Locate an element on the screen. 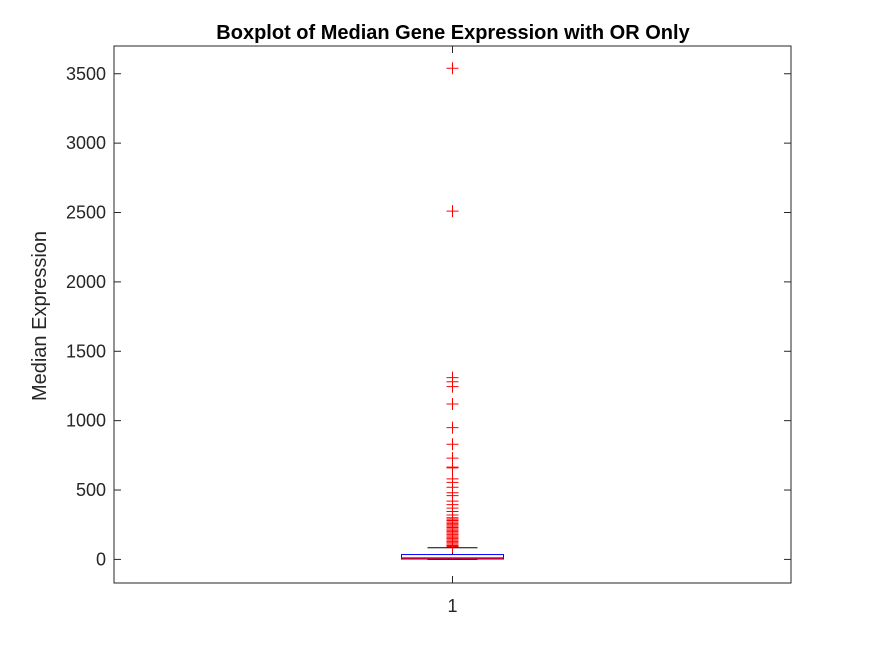  y-tick-label: 2500 is located at coordinates (86, 213).